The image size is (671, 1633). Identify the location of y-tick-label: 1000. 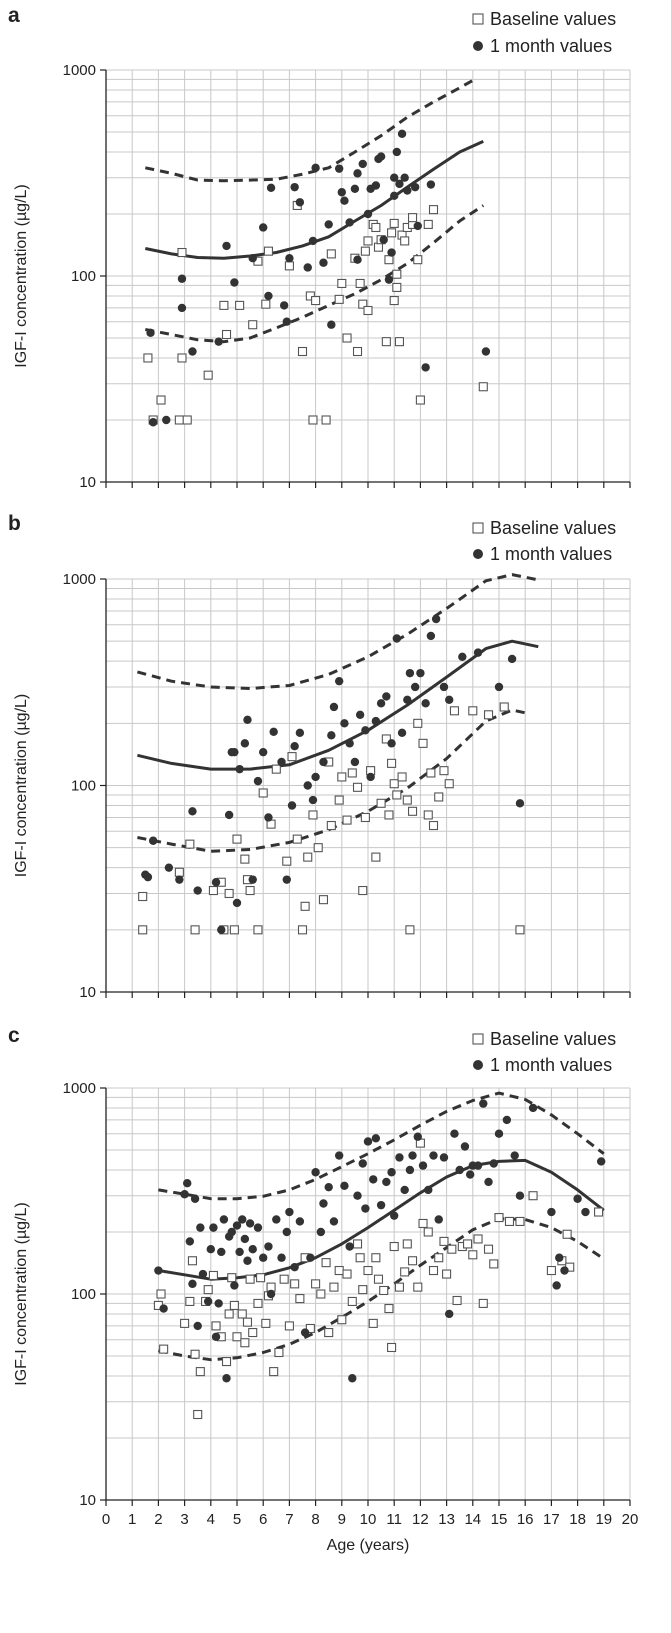
(79, 579).